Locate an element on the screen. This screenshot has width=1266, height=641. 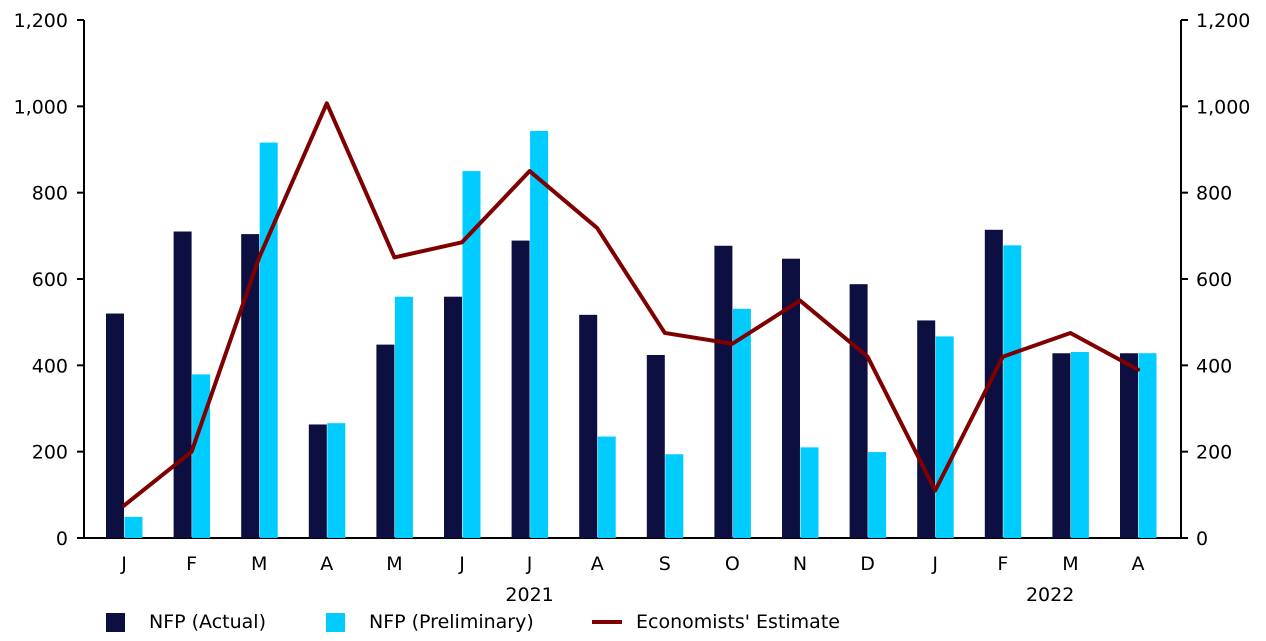
legend-item-estimate: Economists' Estimate is located at coordinates (716, 622).